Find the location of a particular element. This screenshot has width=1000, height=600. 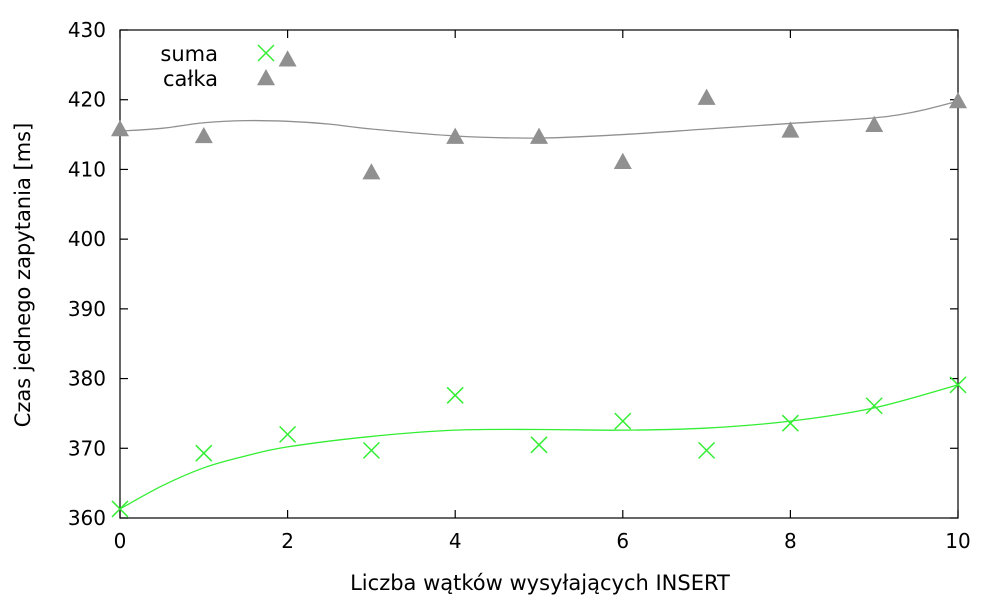

y-tick-label-370: 370 is located at coordinates (87, 448).